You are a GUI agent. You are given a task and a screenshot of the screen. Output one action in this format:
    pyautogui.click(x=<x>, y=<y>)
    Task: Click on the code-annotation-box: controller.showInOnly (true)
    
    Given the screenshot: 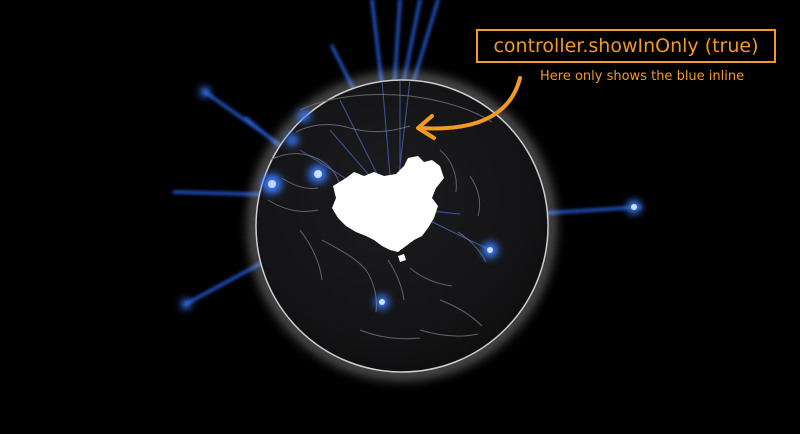 What is the action you would take?
    pyautogui.click(x=626, y=46)
    